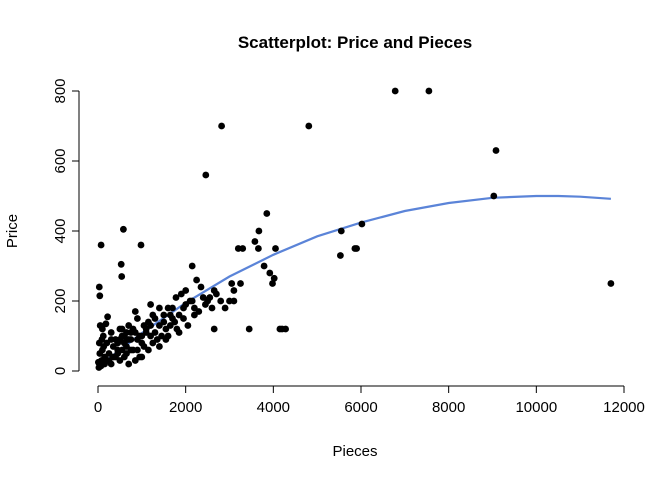  Describe the element at coordinates (536, 407) in the screenshot. I see `x-tick-label: 10000` at that location.